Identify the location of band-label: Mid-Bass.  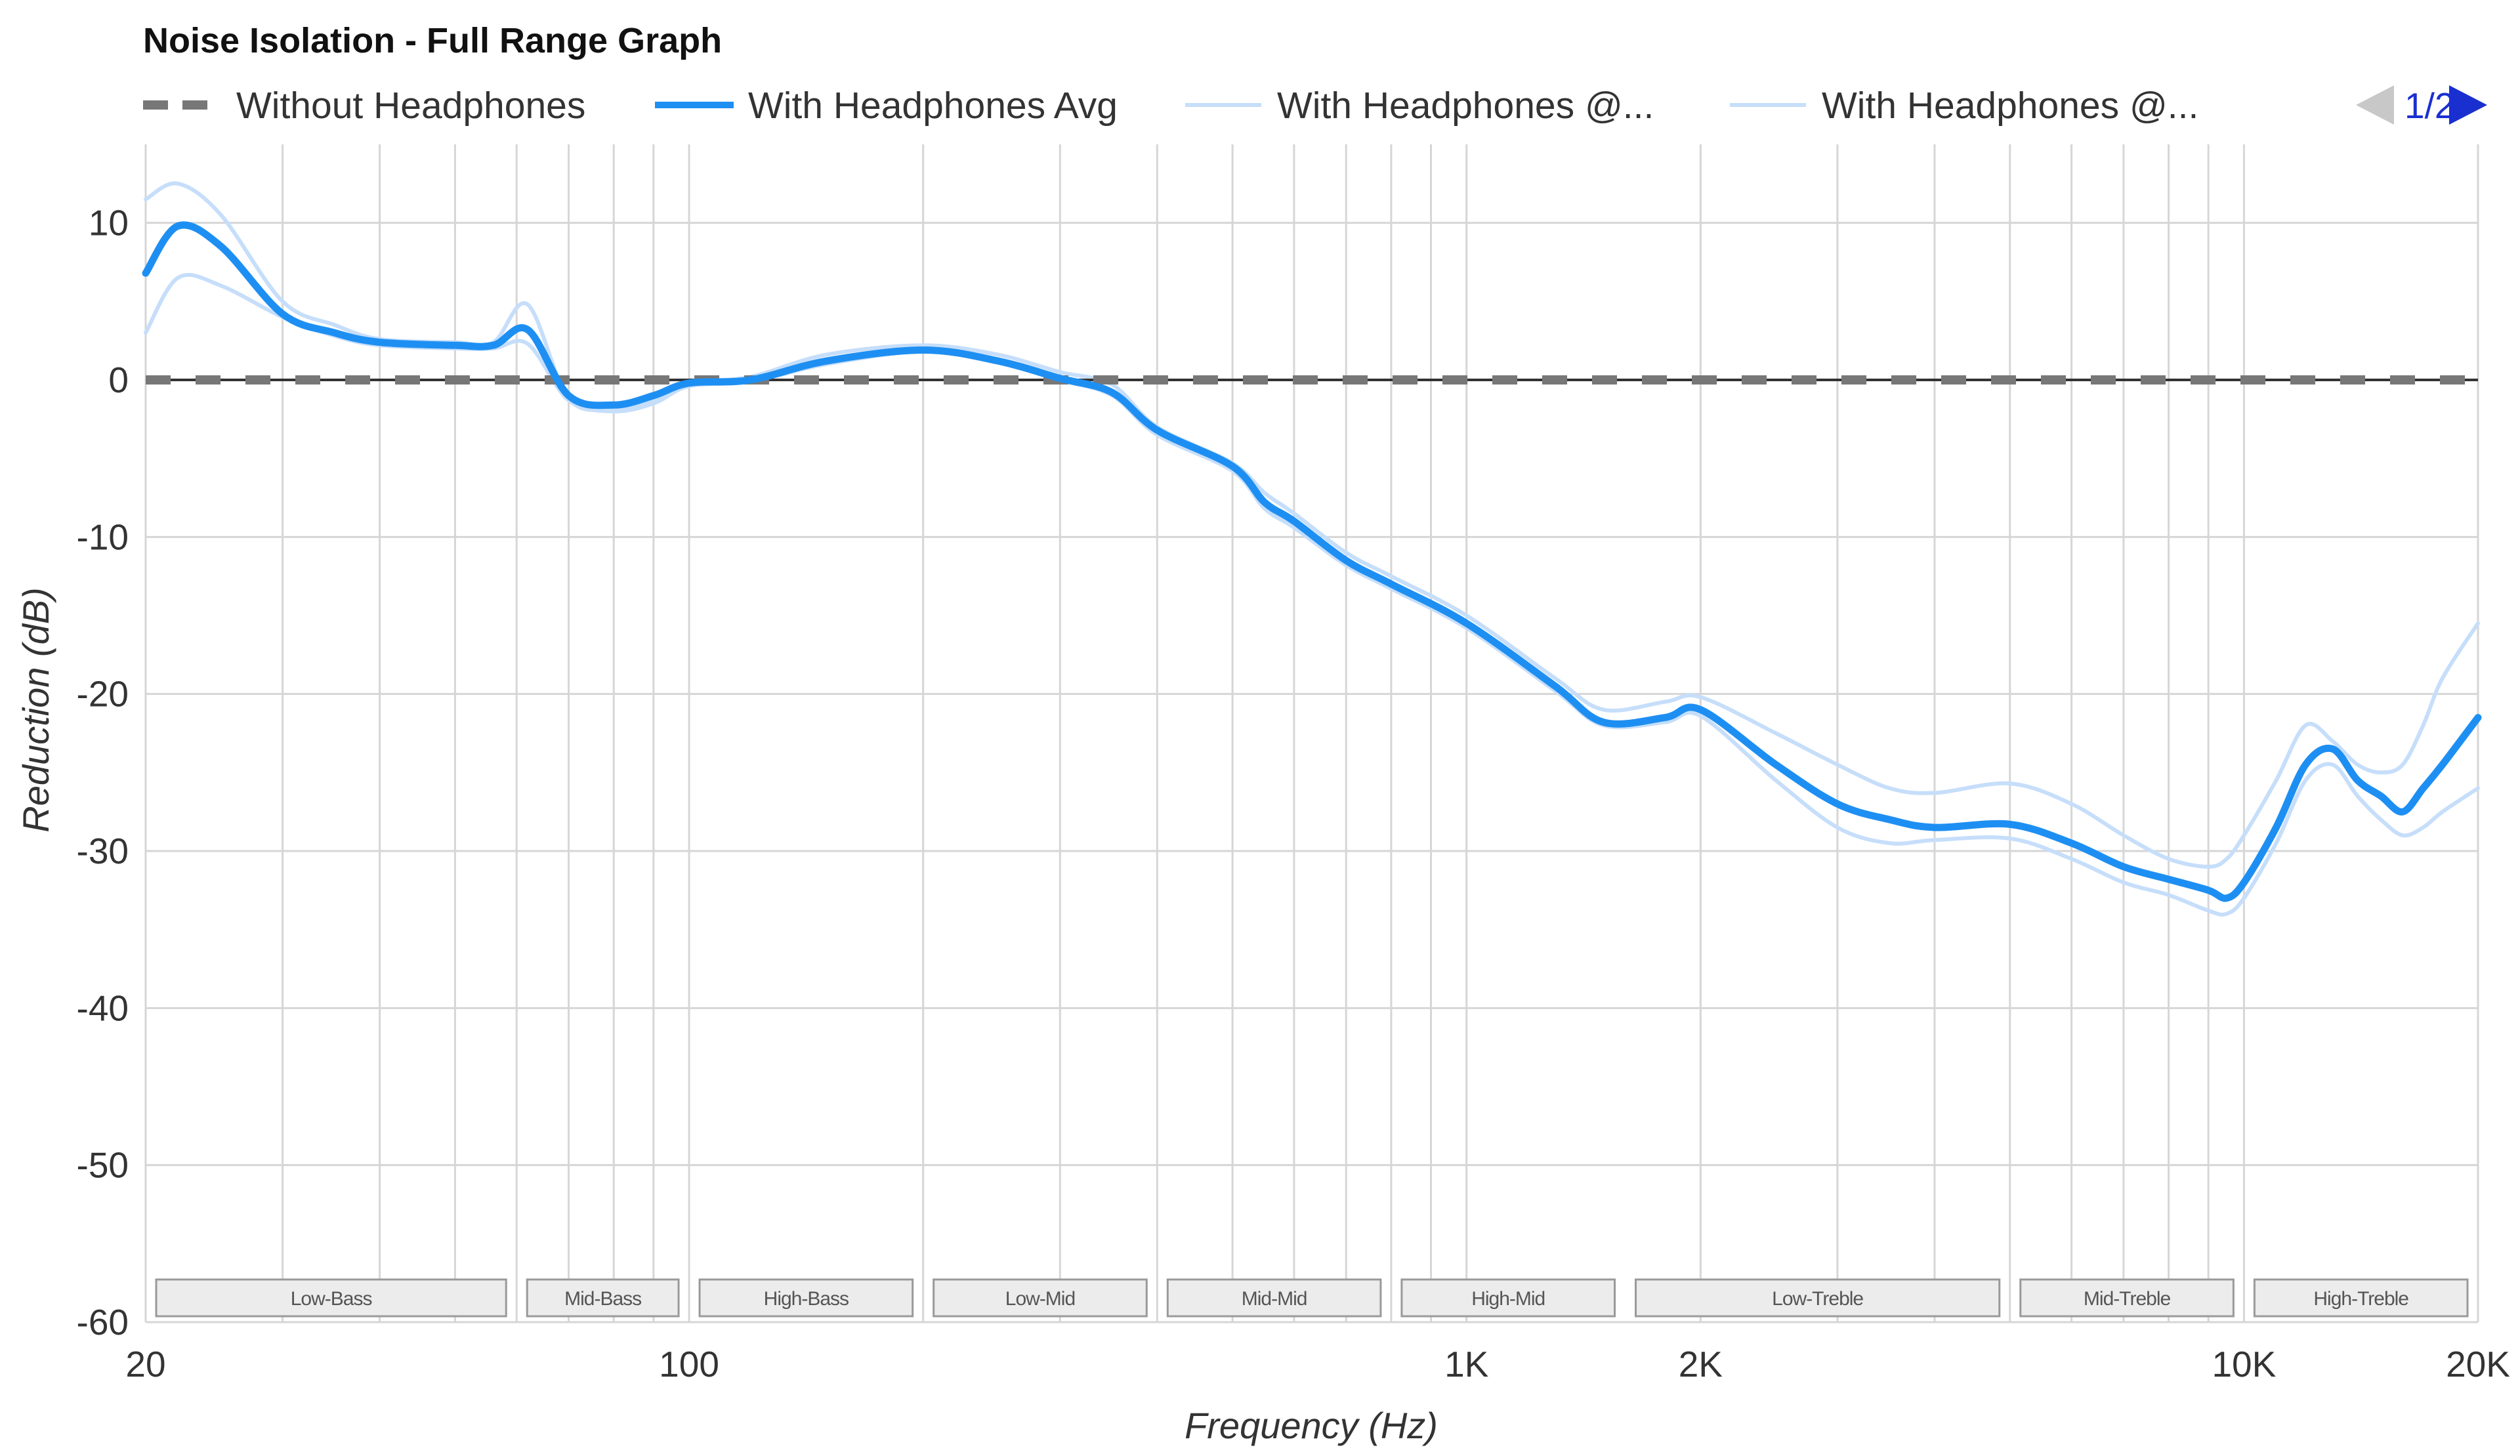
(602, 1299).